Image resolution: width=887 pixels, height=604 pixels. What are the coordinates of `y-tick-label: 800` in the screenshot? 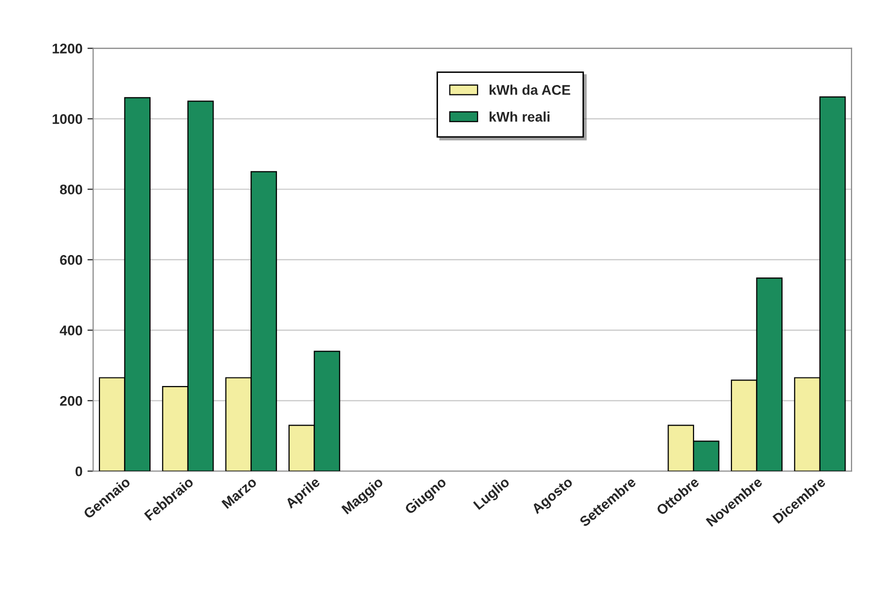 It's located at (71, 189).